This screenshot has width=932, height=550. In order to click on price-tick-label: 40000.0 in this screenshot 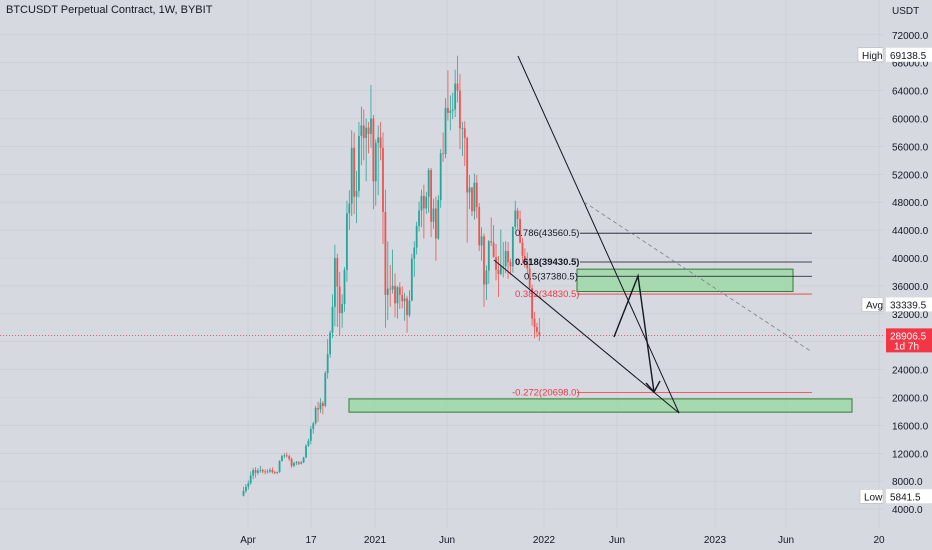, I will do `click(910, 259)`.